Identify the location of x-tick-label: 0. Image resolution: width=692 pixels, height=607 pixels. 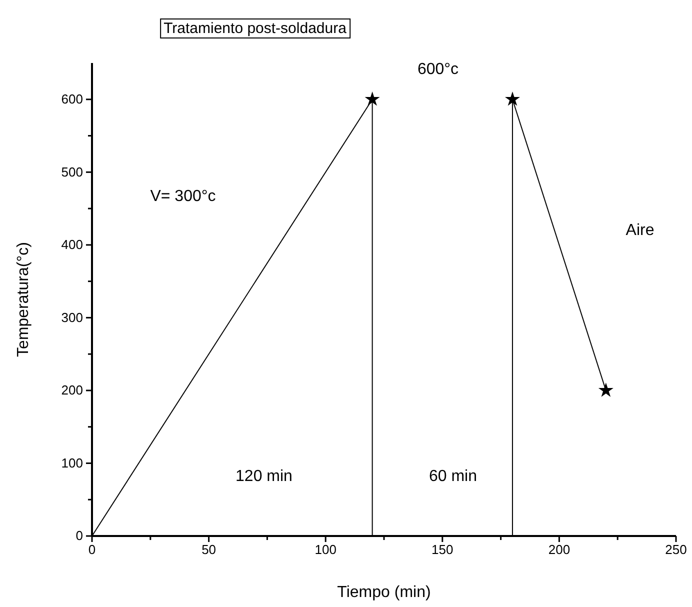
(92, 550).